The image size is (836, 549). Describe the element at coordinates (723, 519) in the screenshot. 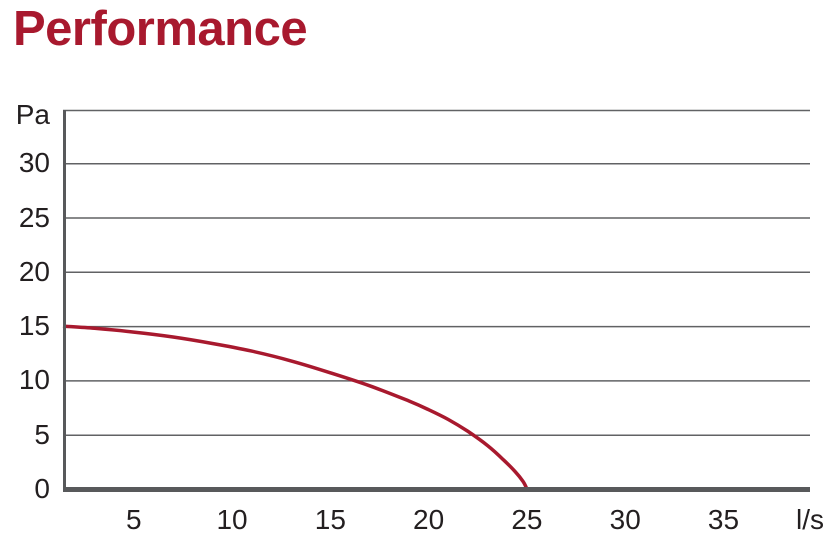

I see `x-tick-label: 35` at that location.